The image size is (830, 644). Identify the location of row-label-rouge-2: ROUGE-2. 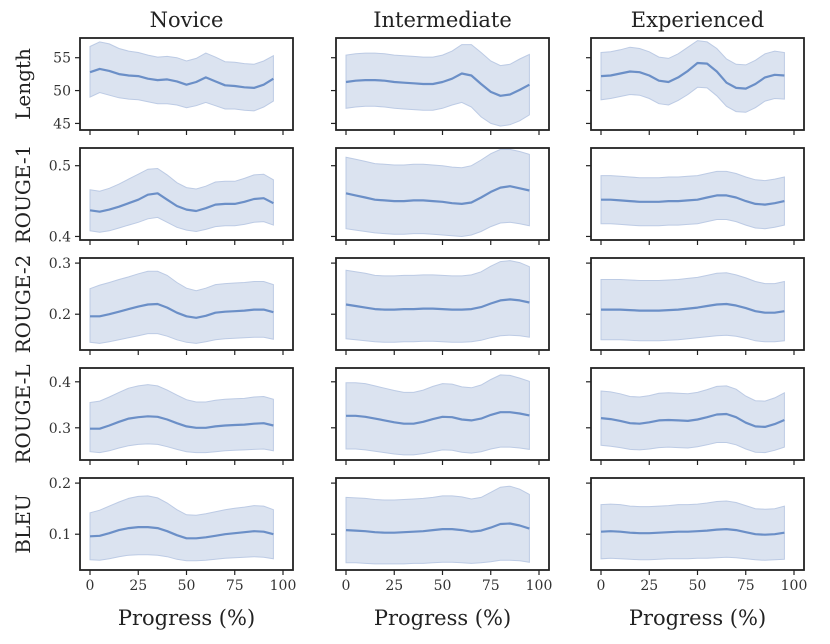
(23, 304).